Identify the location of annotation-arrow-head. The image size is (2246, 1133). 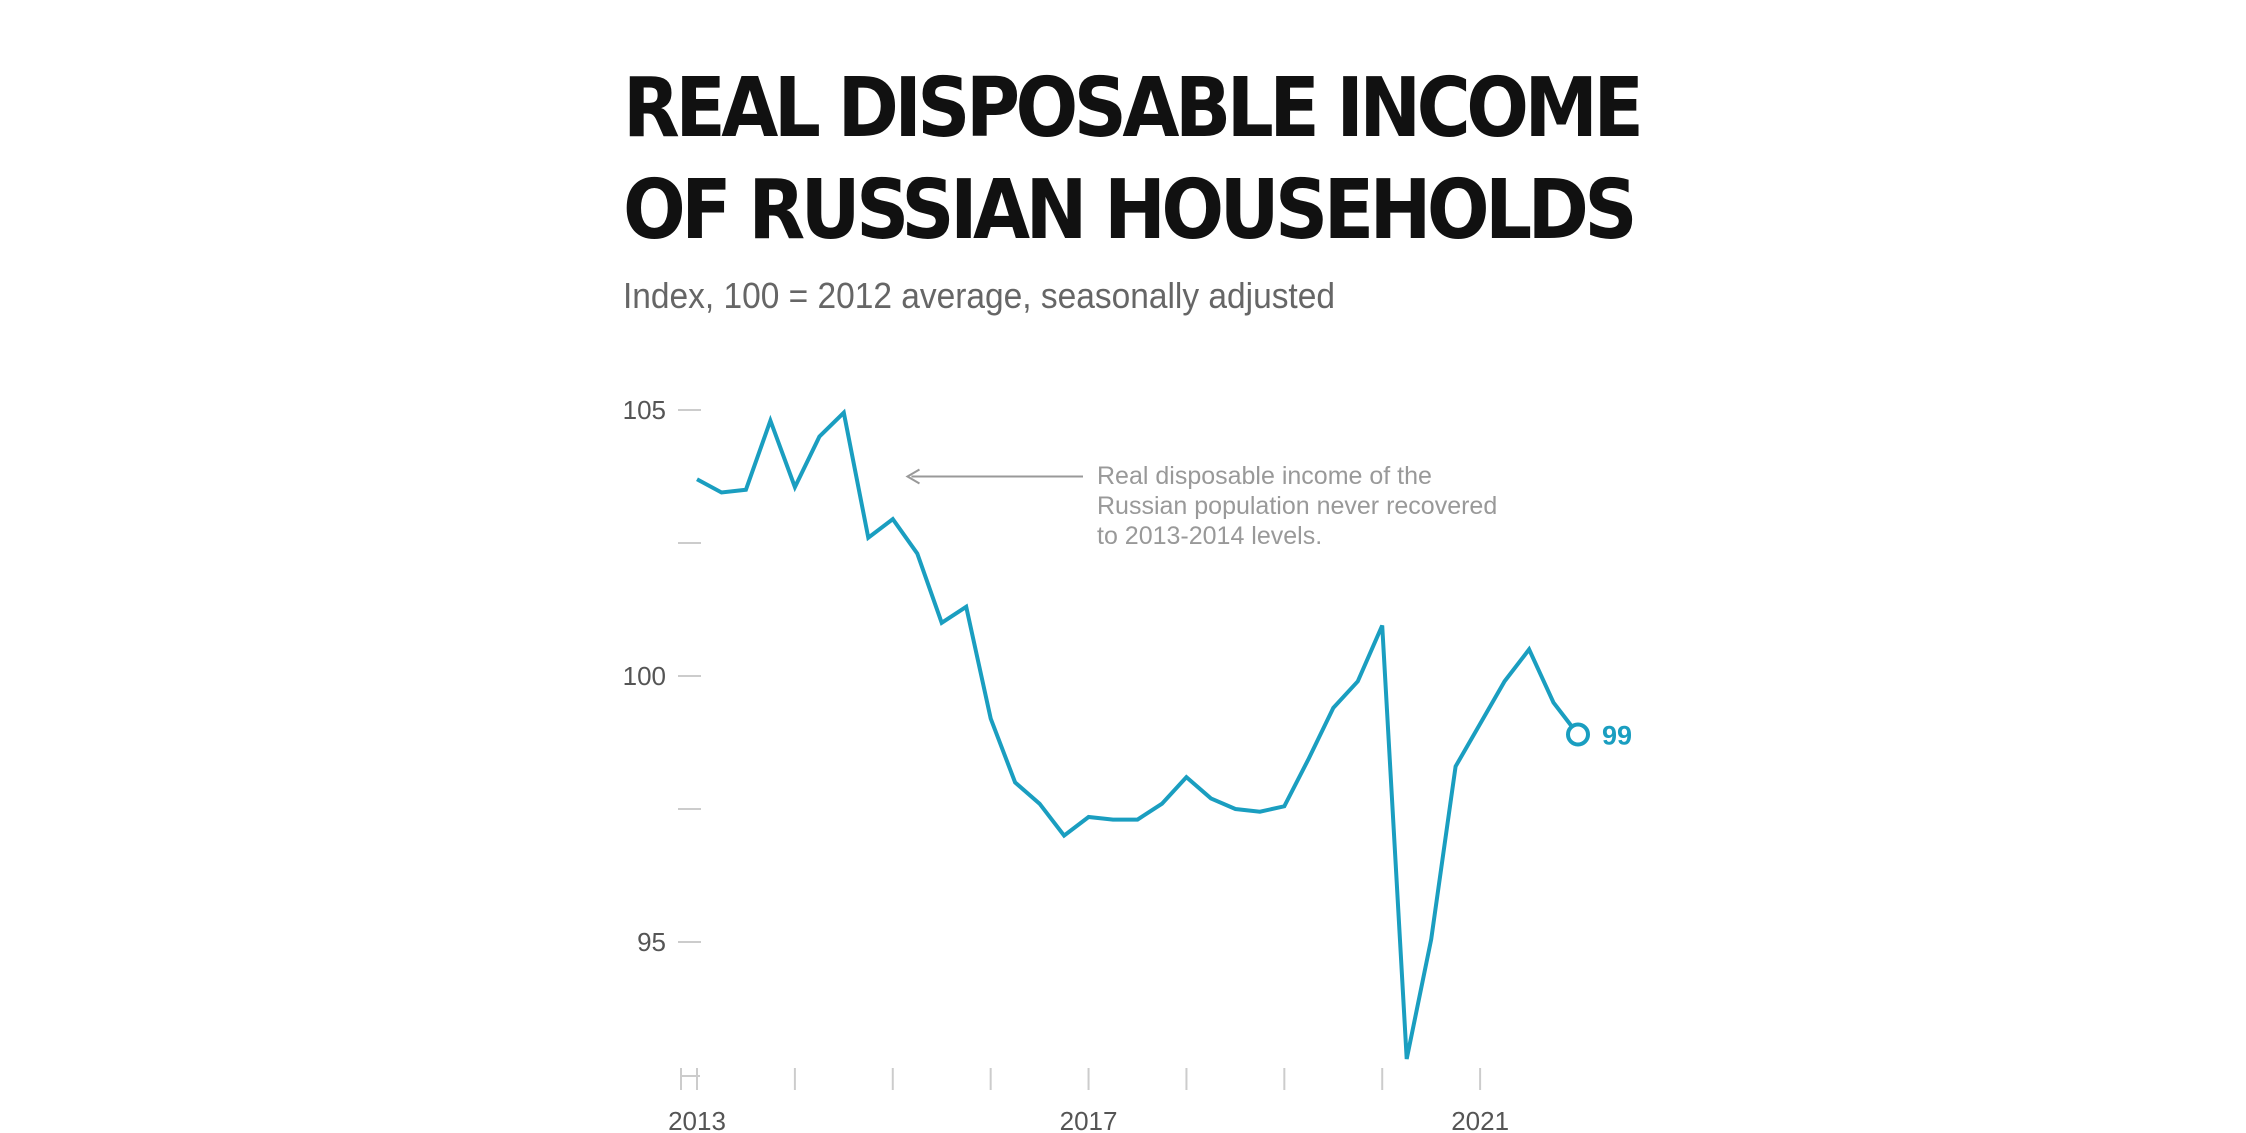
(912, 476).